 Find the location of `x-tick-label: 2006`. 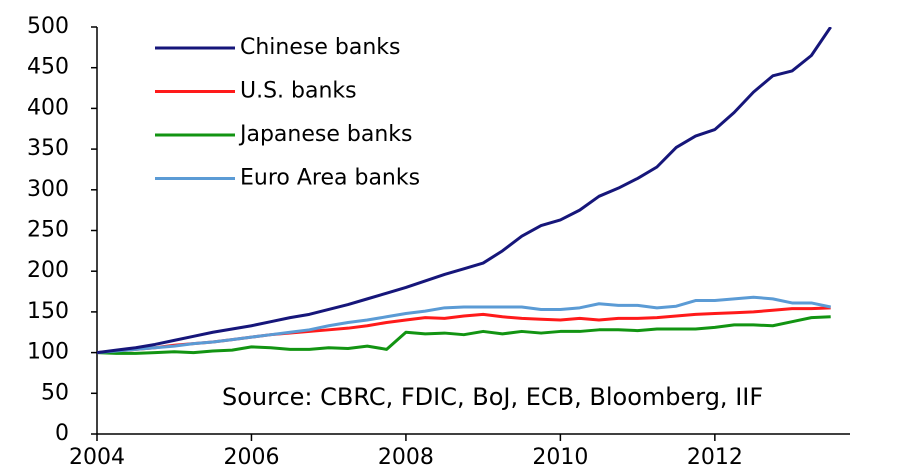

x-tick-label: 2006 is located at coordinates (251, 457).